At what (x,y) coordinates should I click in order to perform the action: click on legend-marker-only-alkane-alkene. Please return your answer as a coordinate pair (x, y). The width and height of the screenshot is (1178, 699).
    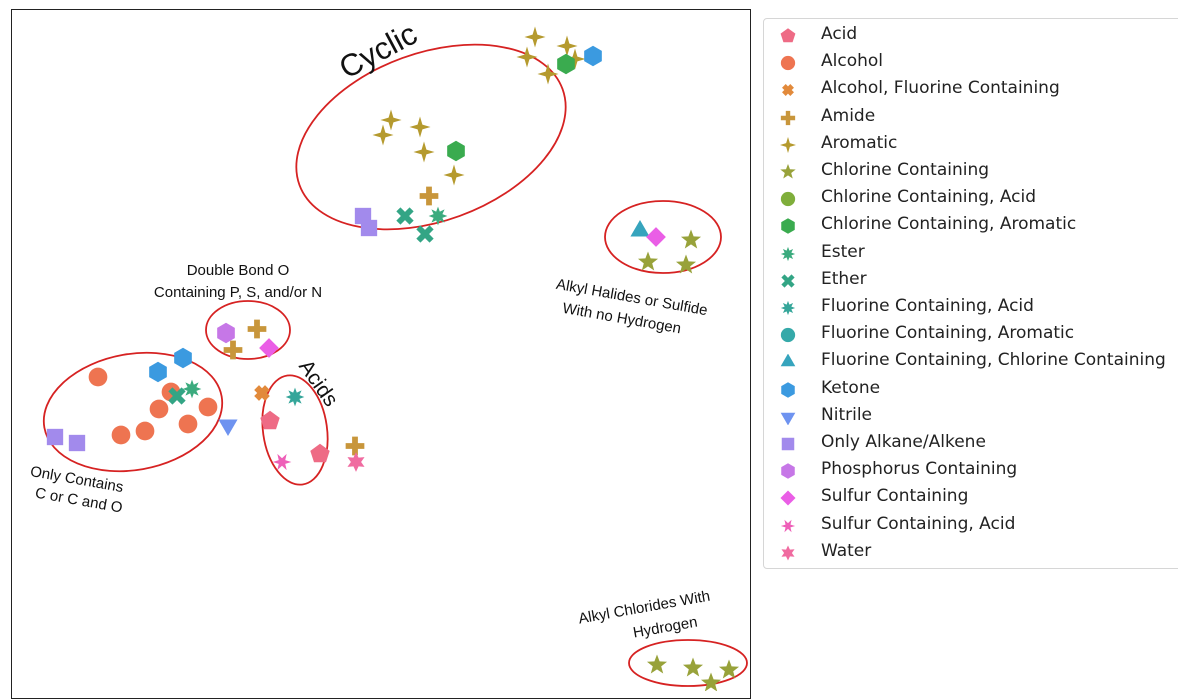
    Looking at the image, I should click on (788, 444).